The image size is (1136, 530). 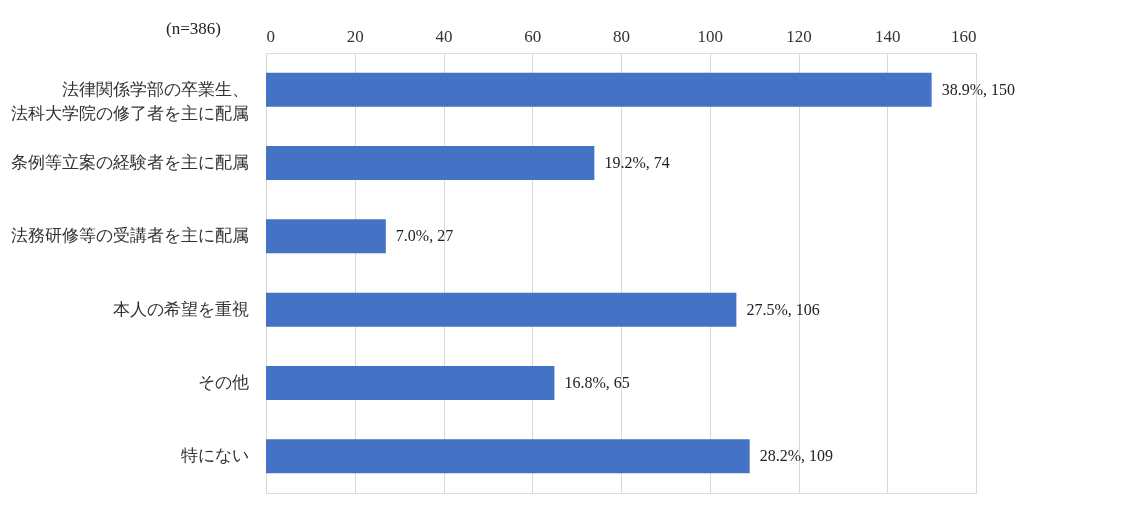 What do you see at coordinates (129, 235) in the screenshot?
I see `y-tick-label: 法務研修等の受講者を主に配属` at bounding box center [129, 235].